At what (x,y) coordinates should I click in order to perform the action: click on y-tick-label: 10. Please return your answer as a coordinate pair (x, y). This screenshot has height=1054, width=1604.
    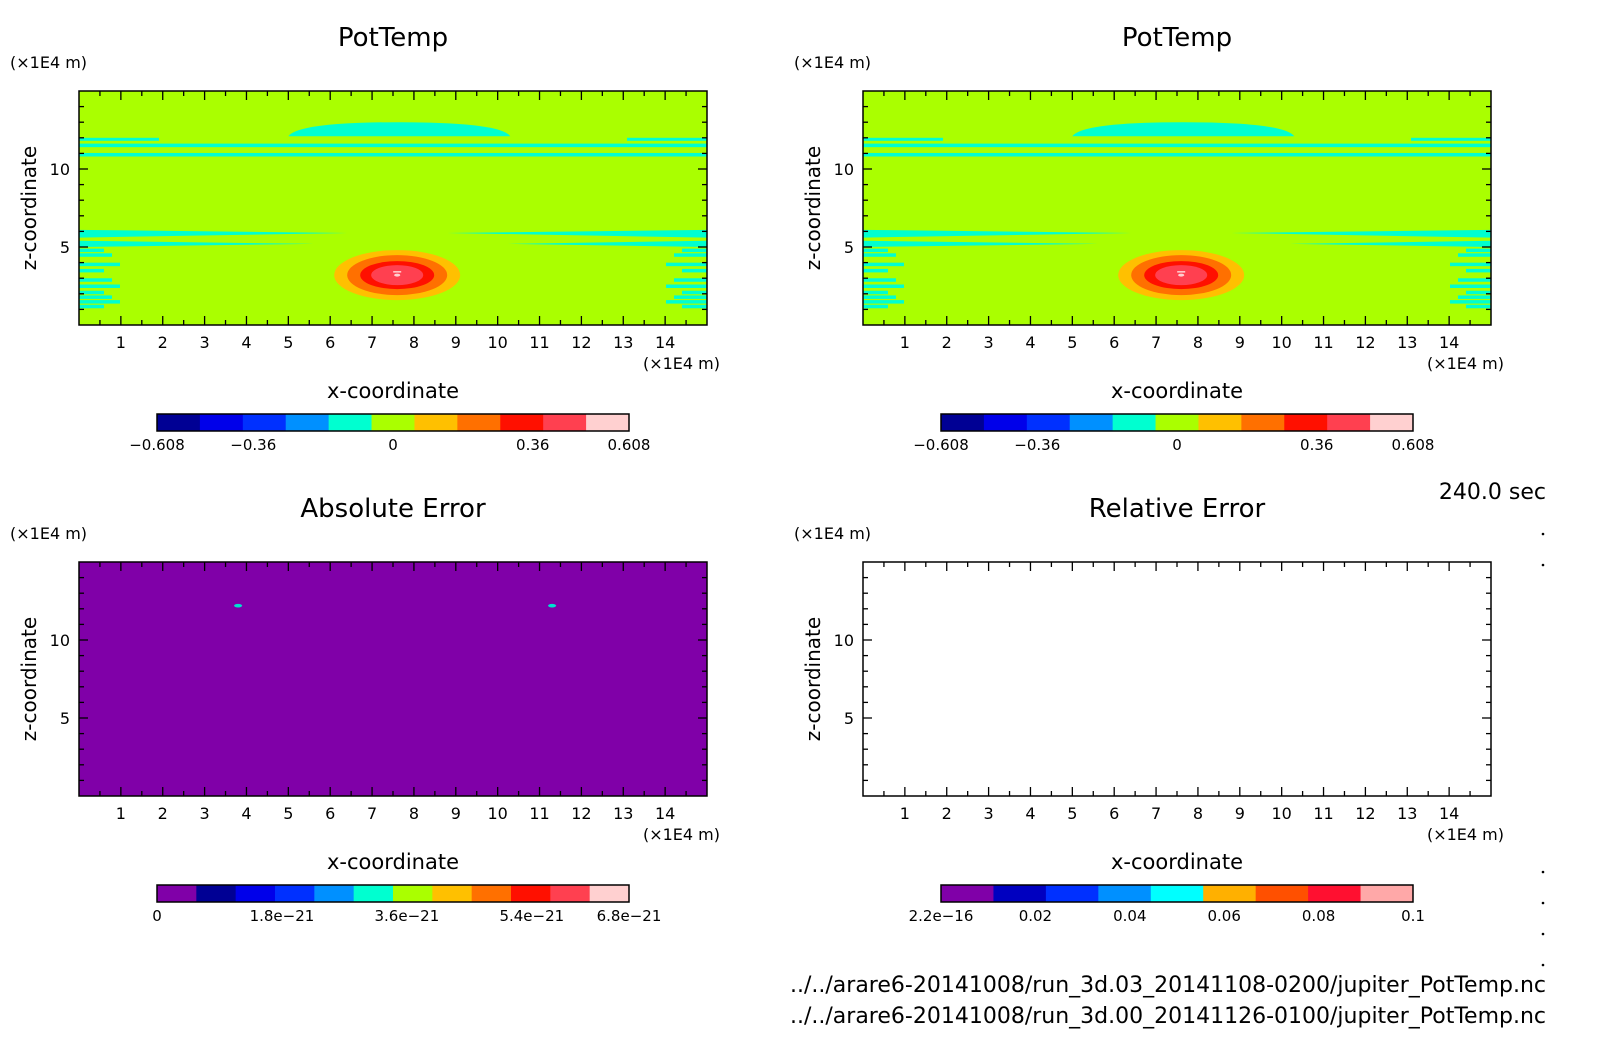
    Looking at the image, I should click on (60, 640).